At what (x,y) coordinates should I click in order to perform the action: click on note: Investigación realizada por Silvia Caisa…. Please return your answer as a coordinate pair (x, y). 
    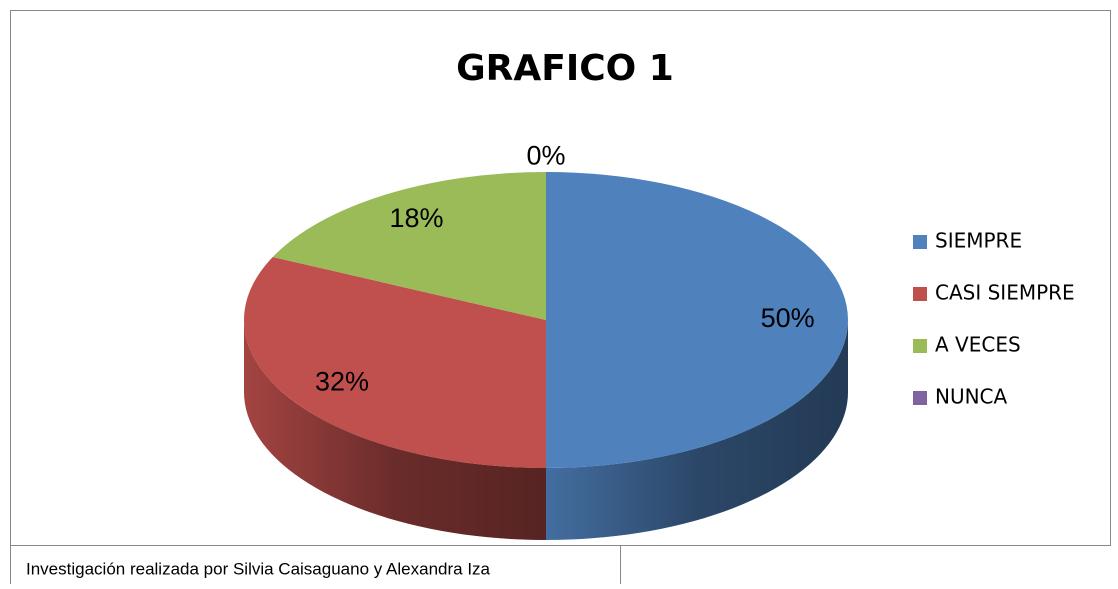
    Looking at the image, I should click on (258, 568).